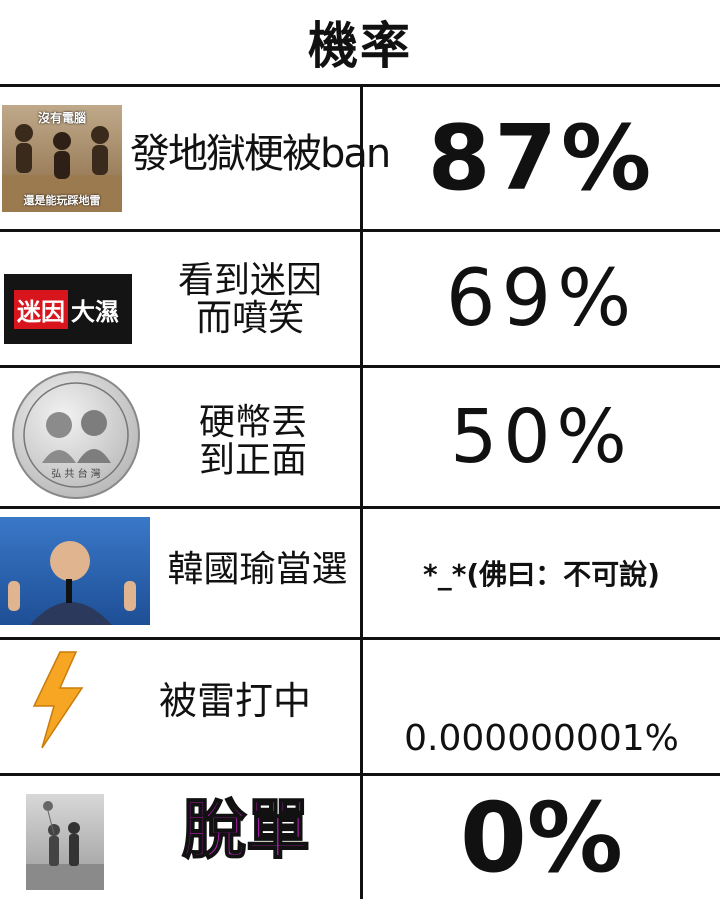  Describe the element at coordinates (95, 311) in the screenshot. I see `logo-dark-text: 大濕` at that location.